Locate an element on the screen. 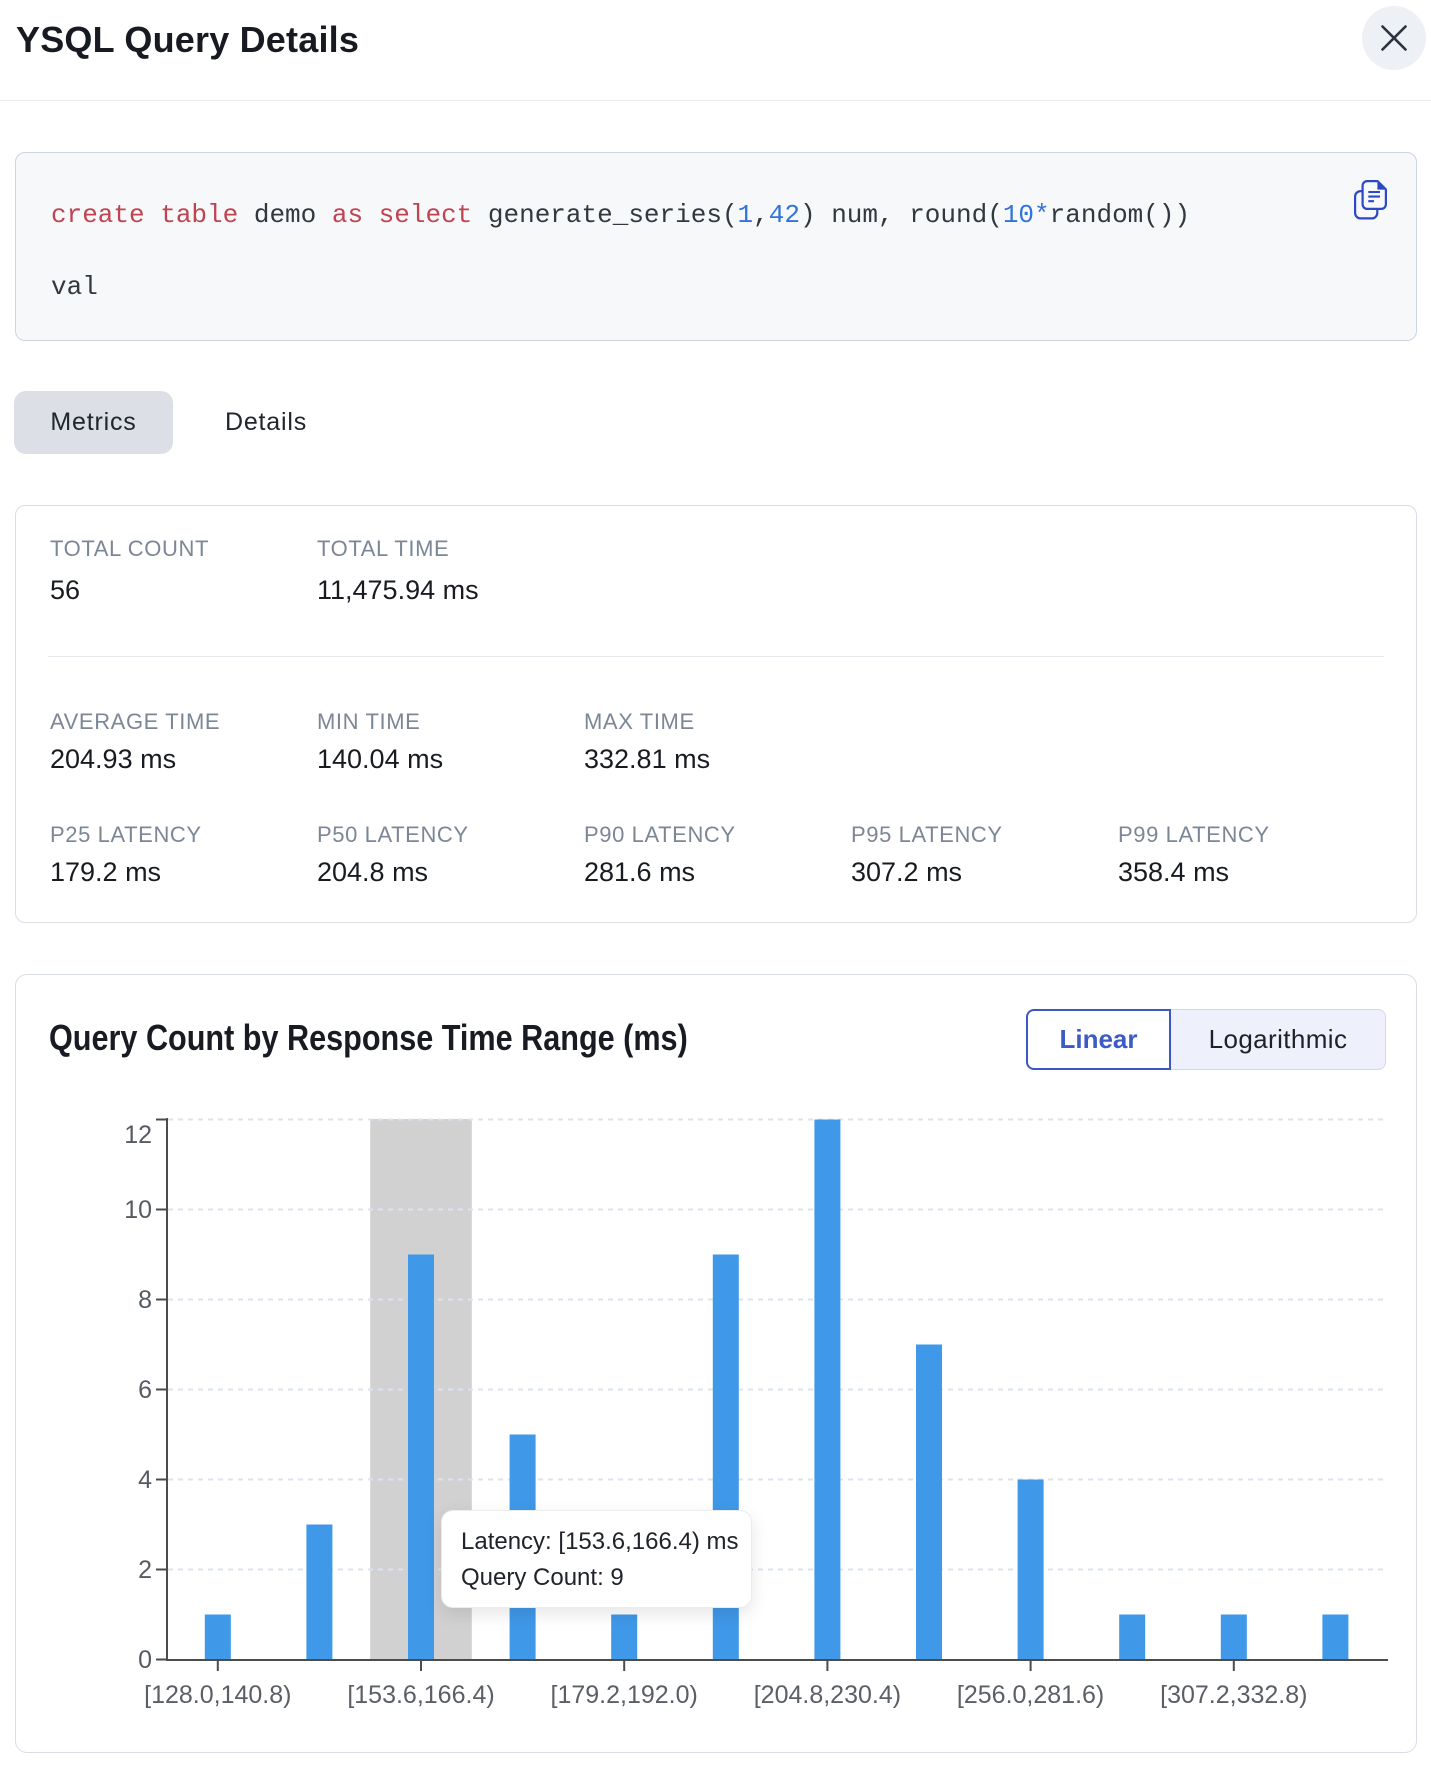 The image size is (1431, 1765). svg-text: 6 is located at coordinates (145, 1390).